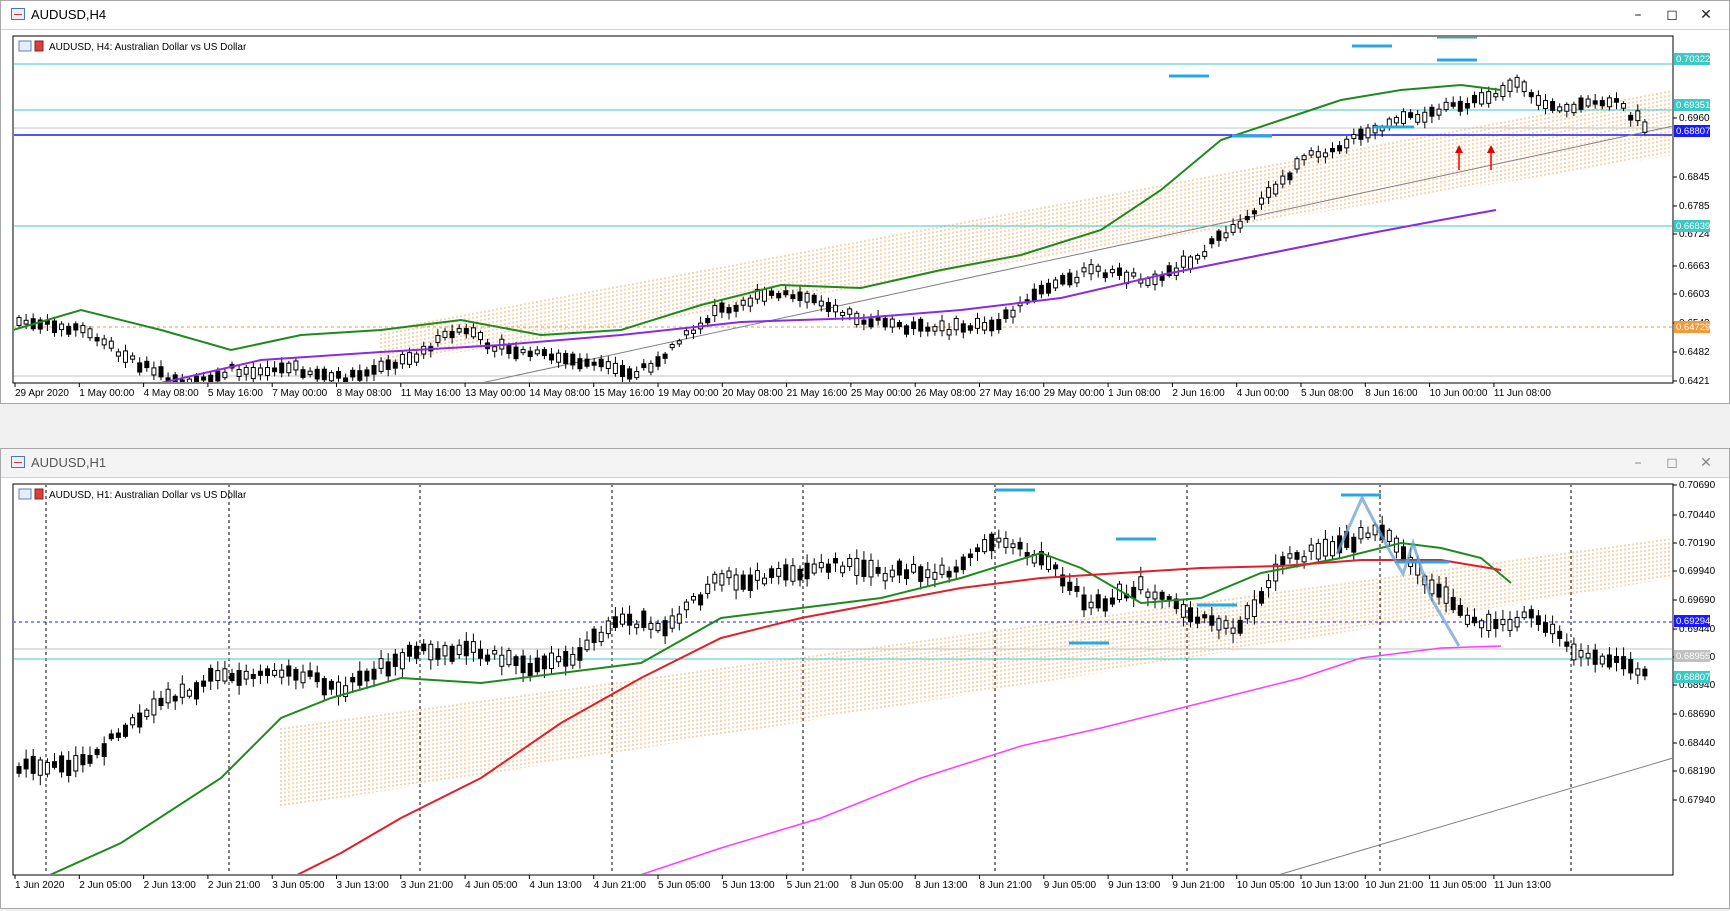 This screenshot has width=1730, height=911. What do you see at coordinates (1010, 393) in the screenshot?
I see `time-label: 27 May 16:00` at bounding box center [1010, 393].